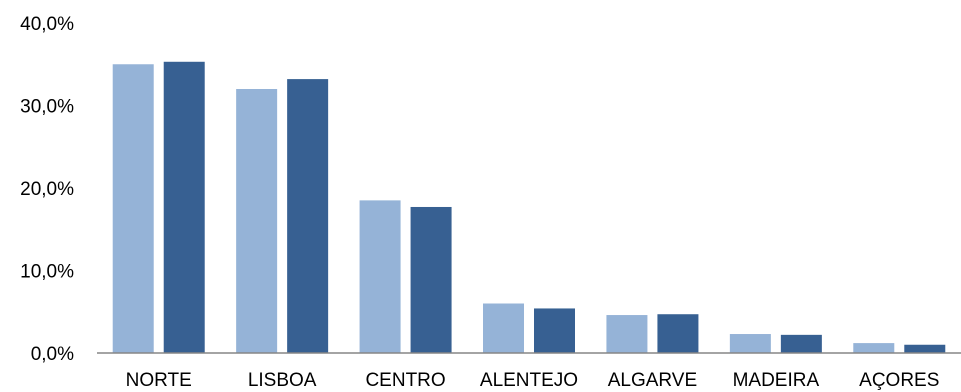 The image size is (961, 392). I want to click on x-category-label: CENTRO, so click(405, 380).